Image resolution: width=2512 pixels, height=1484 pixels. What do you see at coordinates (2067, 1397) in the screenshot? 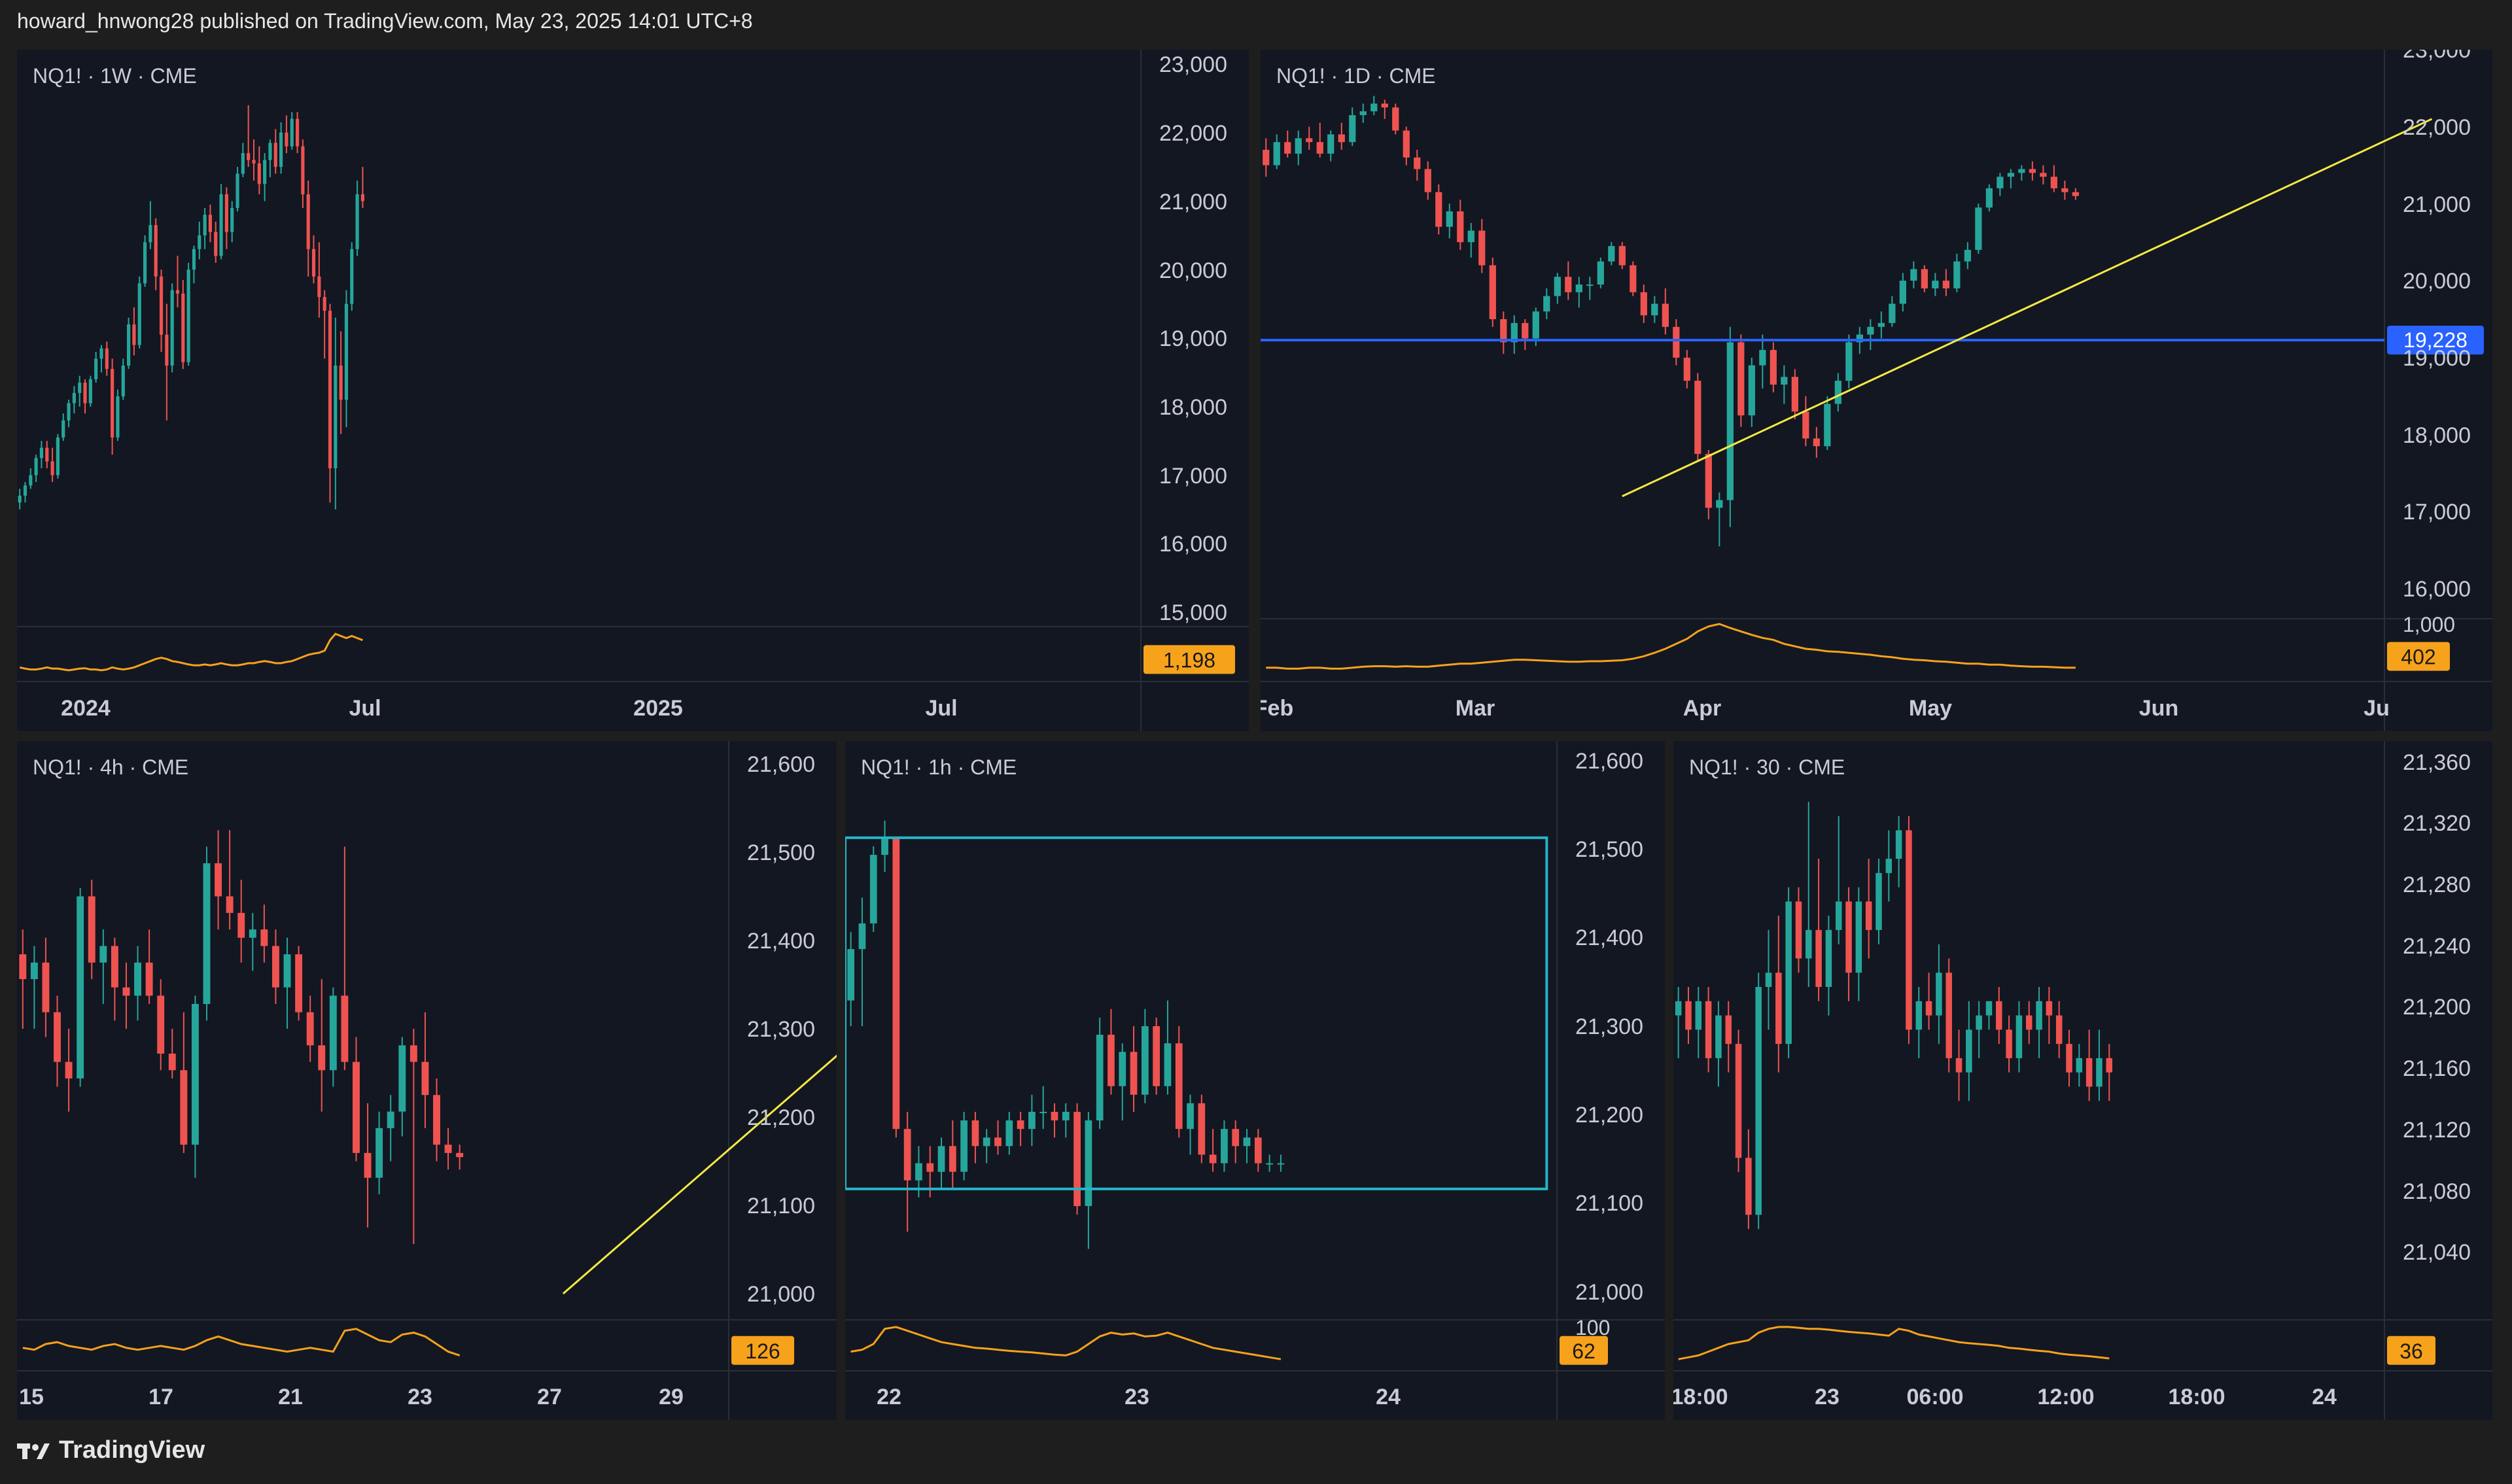
I see `x-tick-label: 12:00` at bounding box center [2067, 1397].